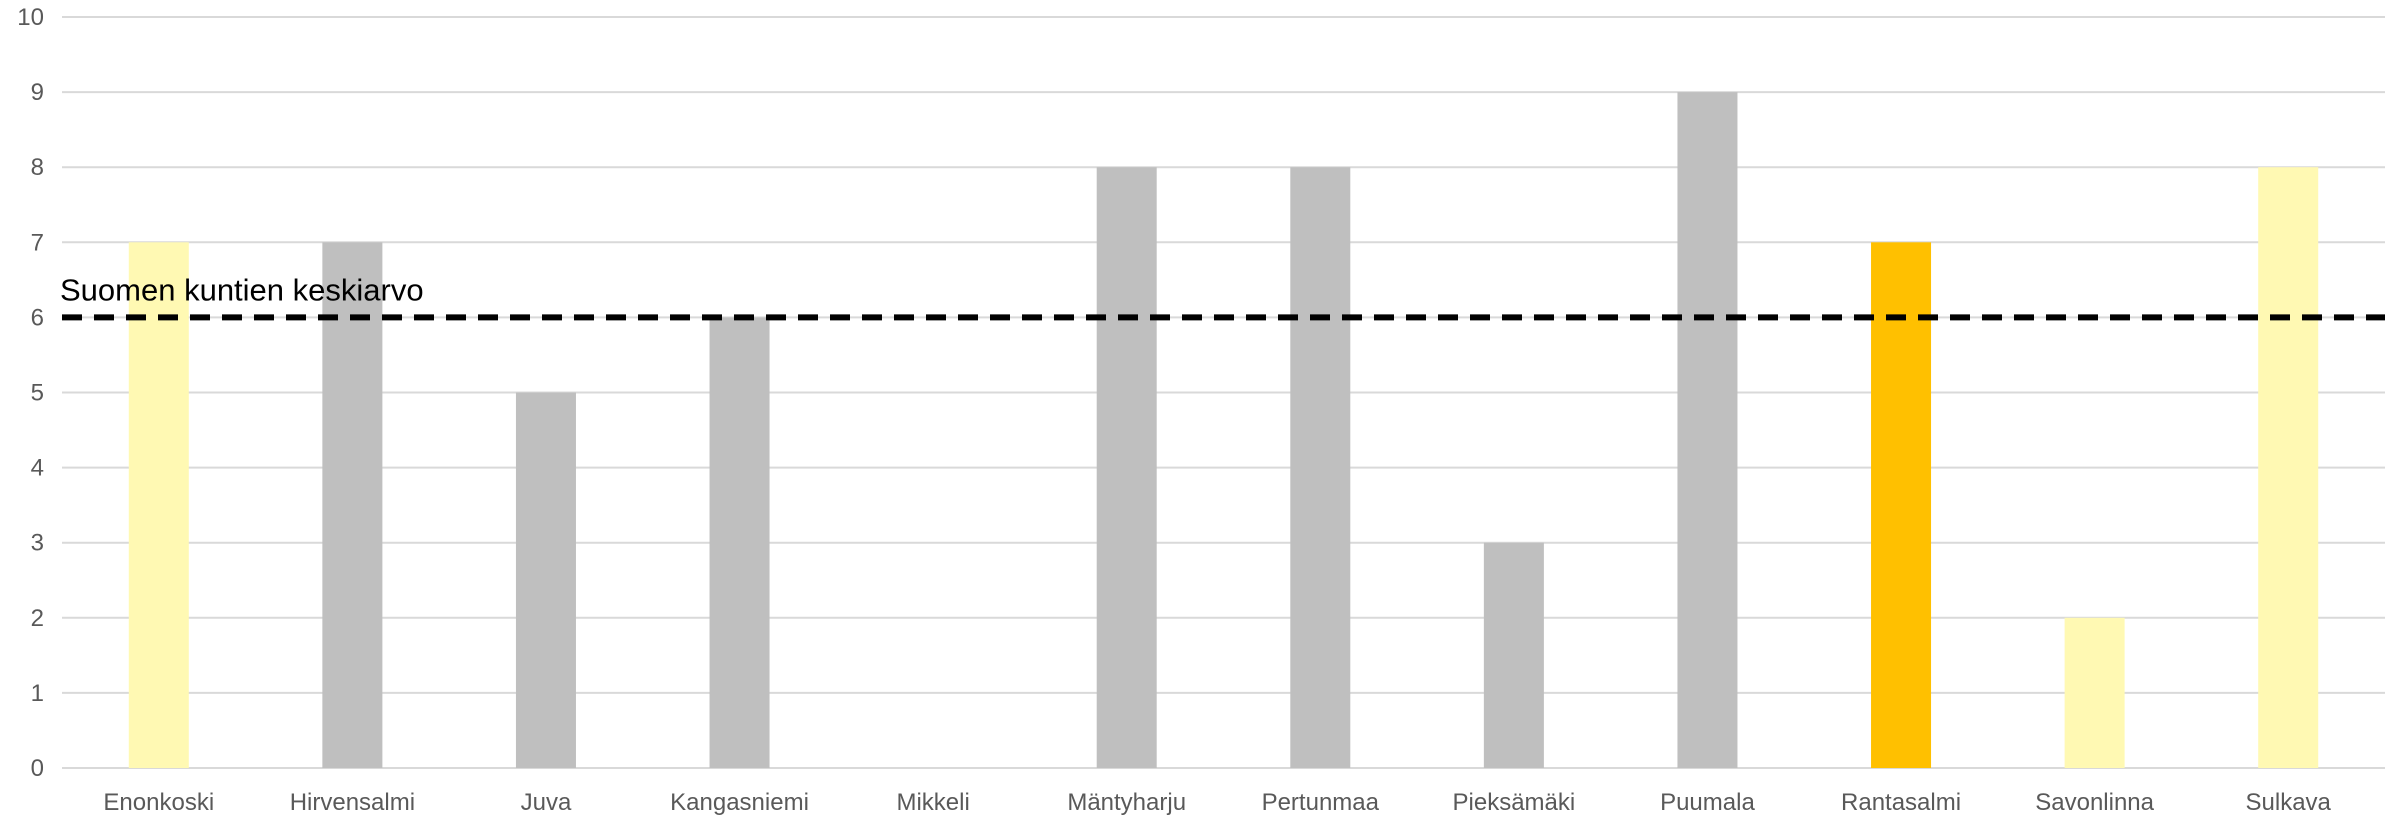  I want to click on bar-rantasalmi, so click(1901, 505).